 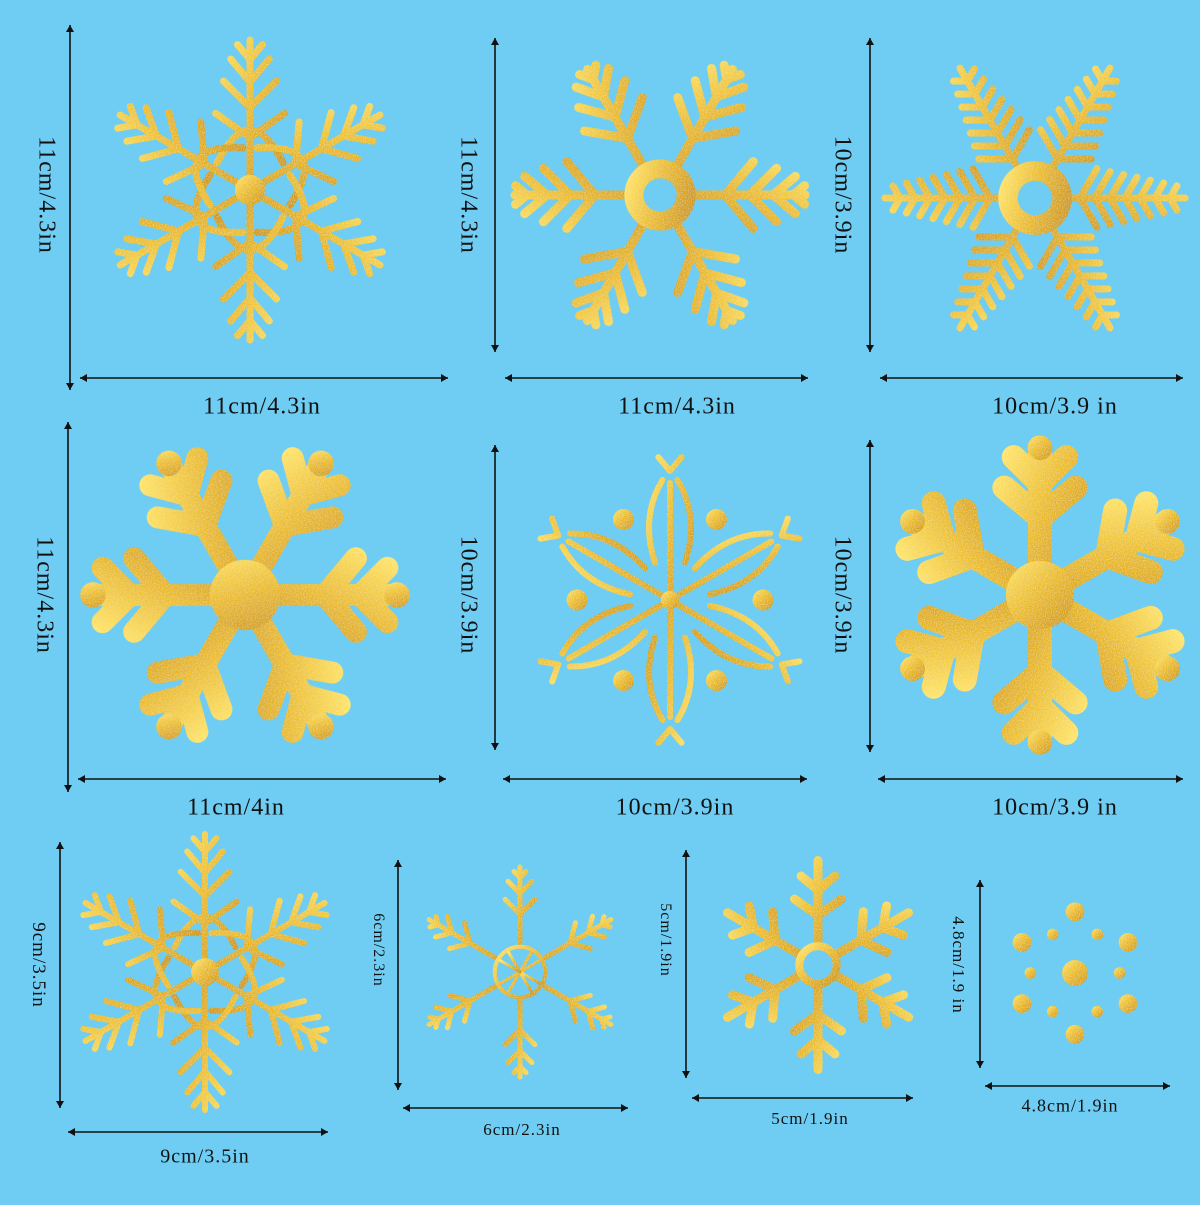 I want to click on snowflake-d, so click(x=245, y=595).